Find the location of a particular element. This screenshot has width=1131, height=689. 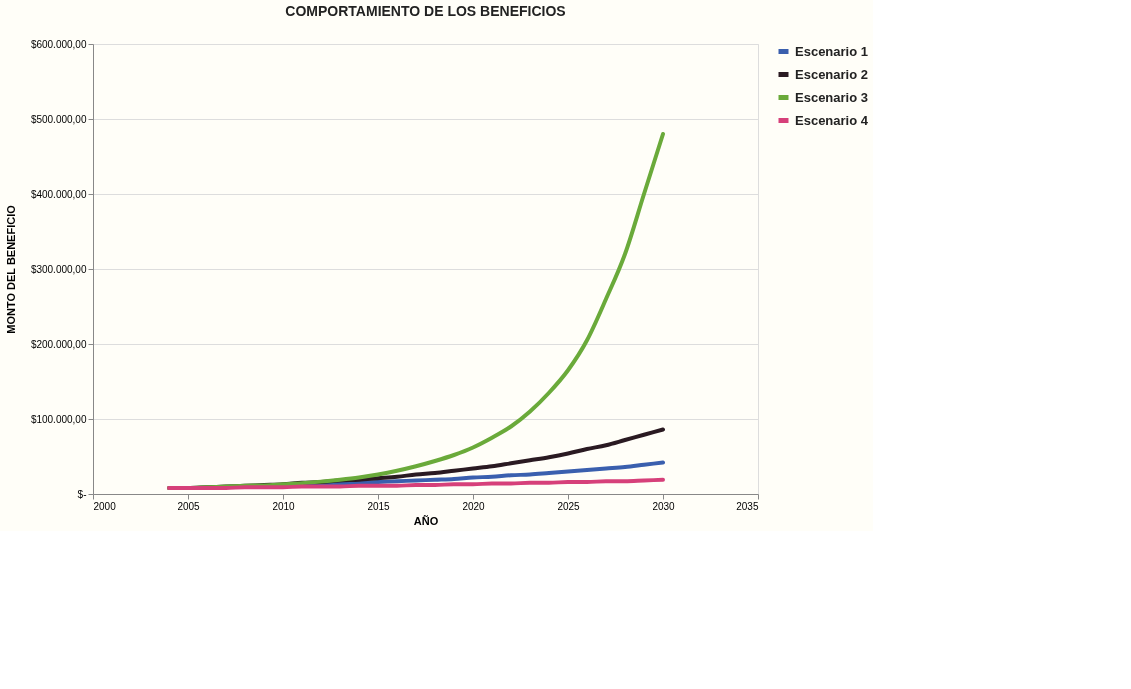

chart-title: COMPORTAMIENTO DE LOS BENEFICIOS is located at coordinates (425, 11).